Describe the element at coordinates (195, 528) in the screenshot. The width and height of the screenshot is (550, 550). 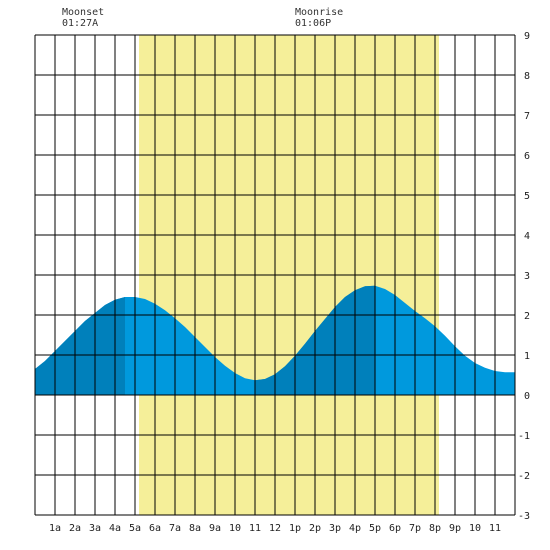
I see `x-tick-label: 8a` at that location.